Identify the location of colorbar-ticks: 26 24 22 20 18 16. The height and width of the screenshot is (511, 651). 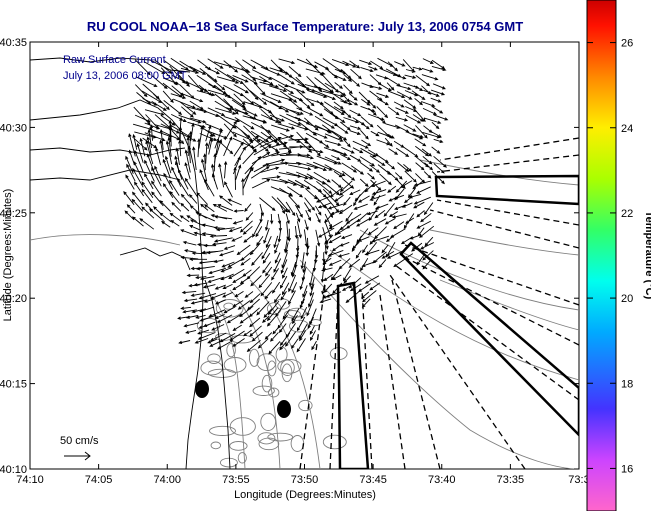
(610, 256).